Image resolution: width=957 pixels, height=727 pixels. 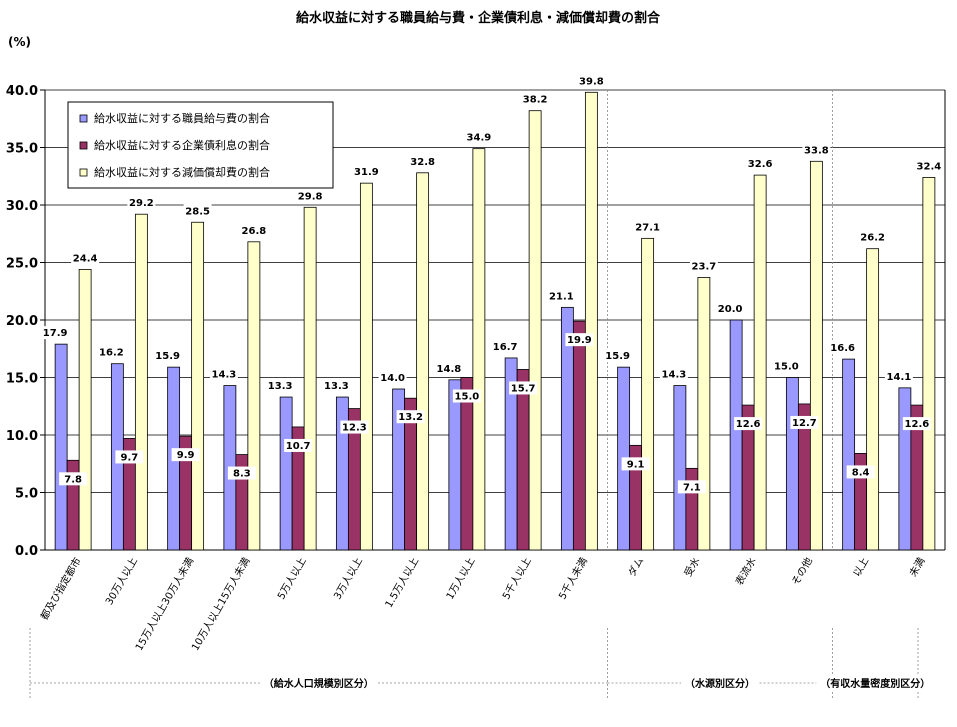 I want to click on data-label-series-2-12: 32.6, so click(x=760, y=164).